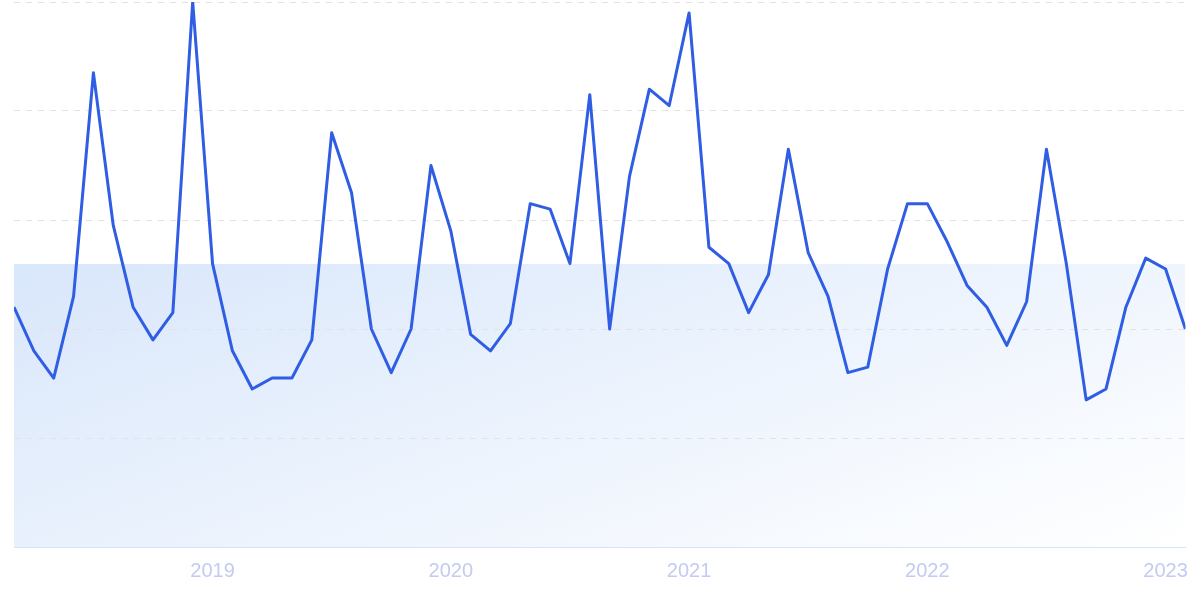 Image resolution: width=1200 pixels, height=599 pixels. Describe the element at coordinates (1165, 569) in the screenshot. I see `x-tick-label: 2023` at that location.